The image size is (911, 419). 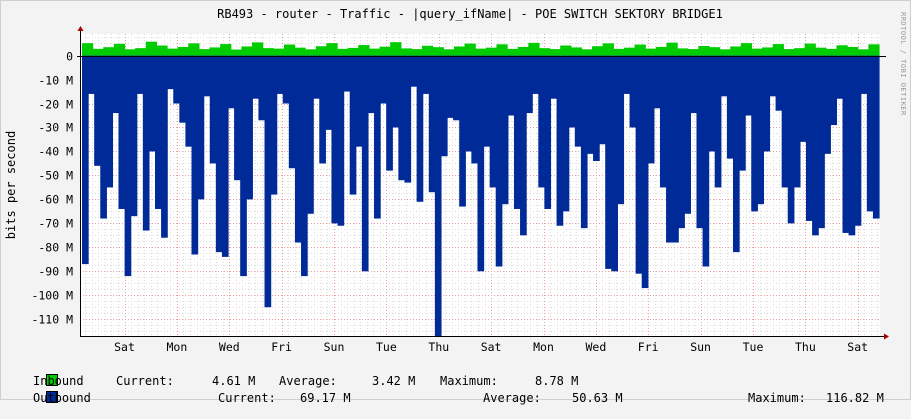 I want to click on inbound-current-label: Current:, so click(x=145, y=381).